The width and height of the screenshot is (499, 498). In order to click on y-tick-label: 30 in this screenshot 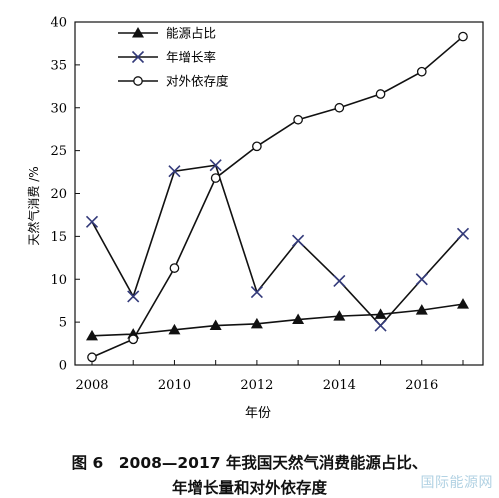, I will do `click(58, 108)`.